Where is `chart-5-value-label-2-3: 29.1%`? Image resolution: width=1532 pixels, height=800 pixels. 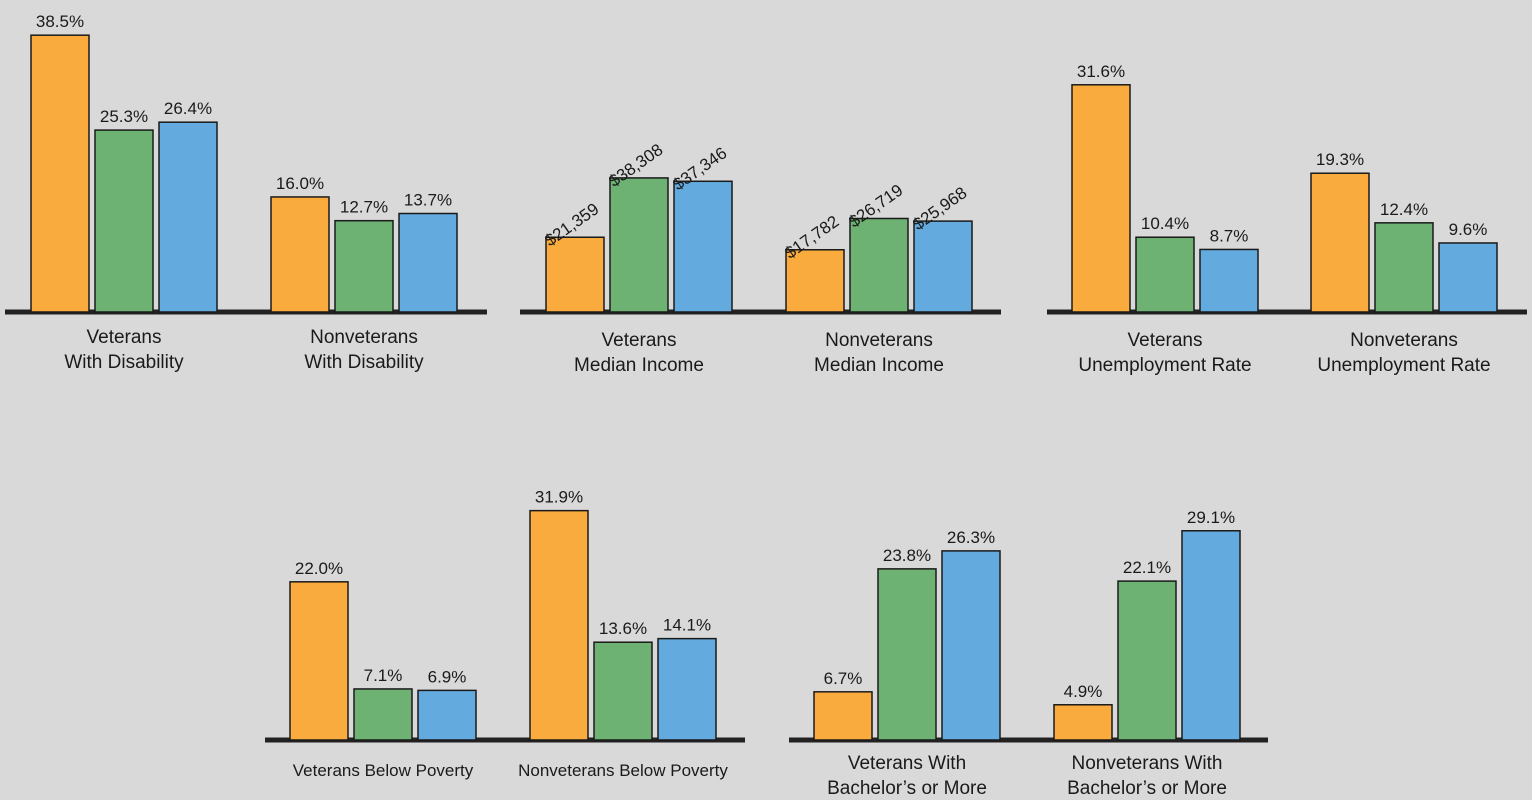
chart-5-value-label-2-3: 29.1% is located at coordinates (1211, 517).